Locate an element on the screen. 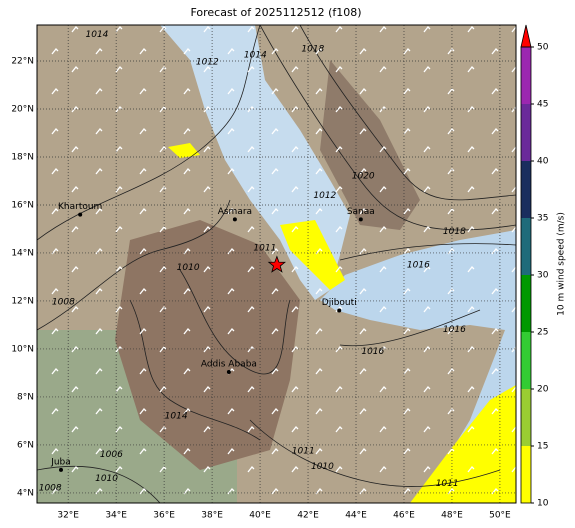 The image size is (575, 528). city-label: Addis Ababa is located at coordinates (229, 364).